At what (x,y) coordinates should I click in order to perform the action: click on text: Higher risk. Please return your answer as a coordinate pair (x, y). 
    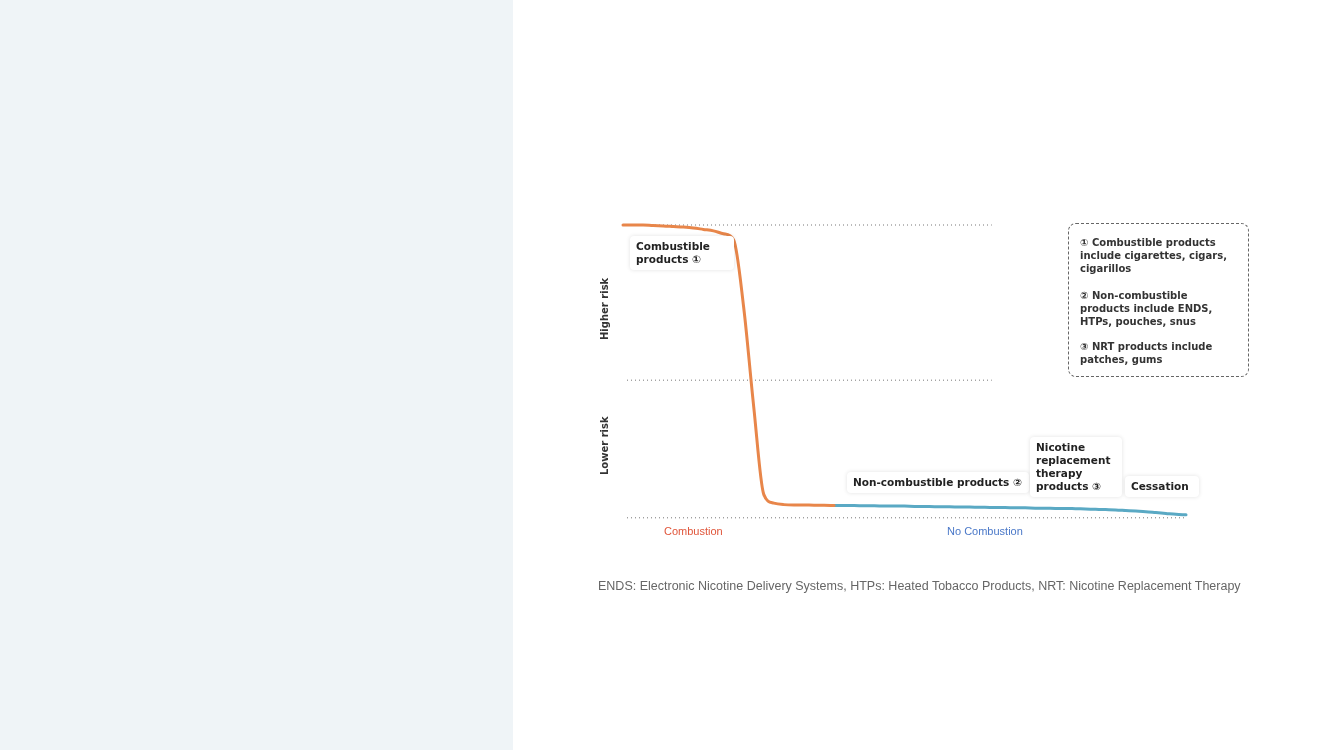
    Looking at the image, I should click on (604, 308).